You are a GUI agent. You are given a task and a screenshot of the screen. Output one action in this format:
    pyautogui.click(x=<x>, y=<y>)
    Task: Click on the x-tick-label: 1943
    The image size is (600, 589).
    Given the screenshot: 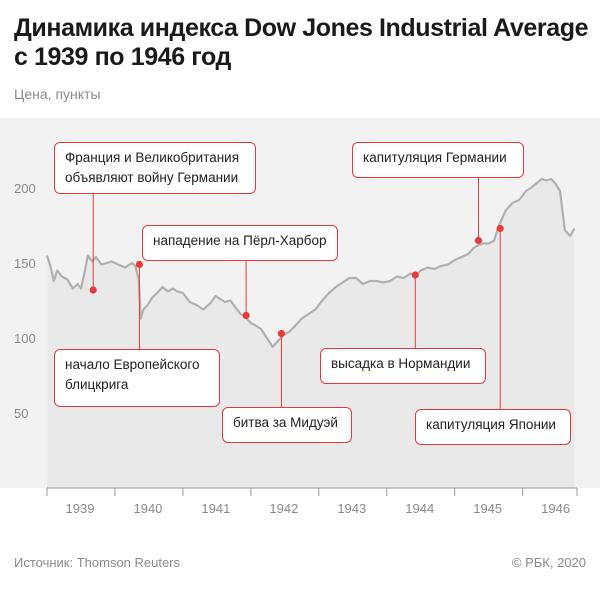 What is the action you would take?
    pyautogui.click(x=351, y=508)
    